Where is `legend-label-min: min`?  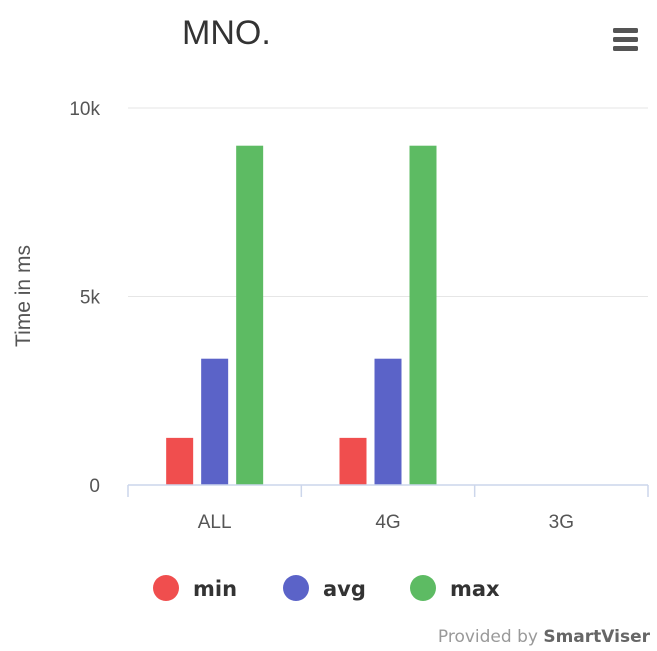 legend-label-min: min is located at coordinates (215, 589).